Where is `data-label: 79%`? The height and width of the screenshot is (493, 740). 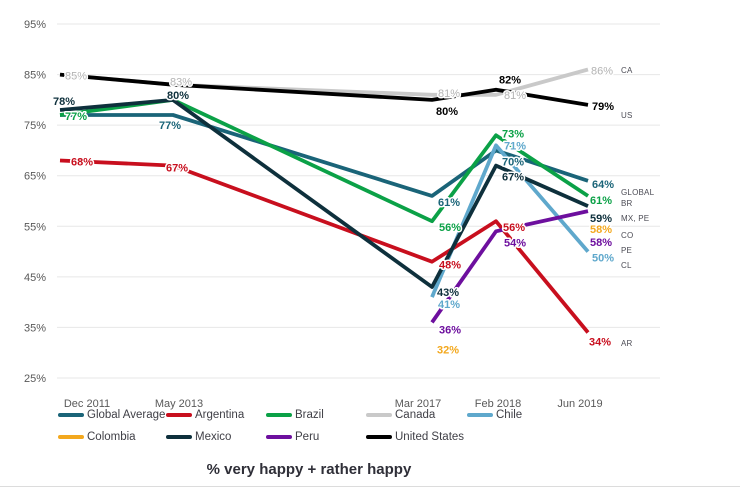
data-label: 79% is located at coordinates (603, 107).